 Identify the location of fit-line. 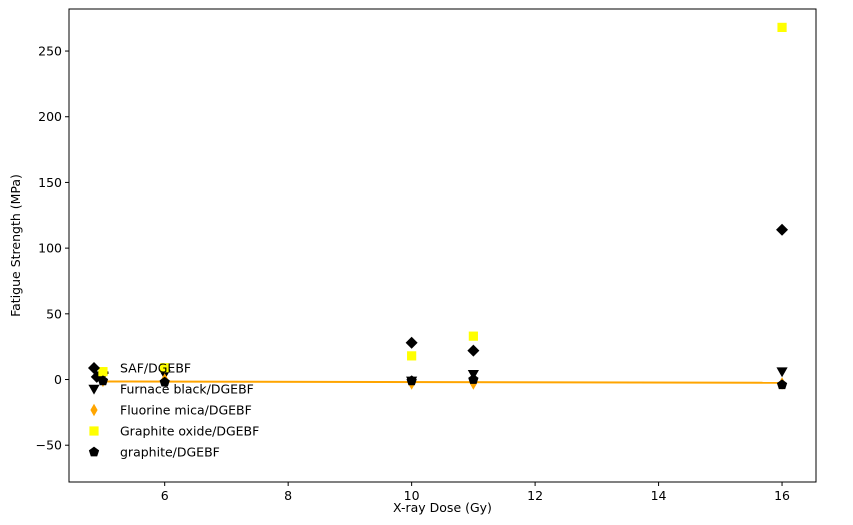
(442, 382).